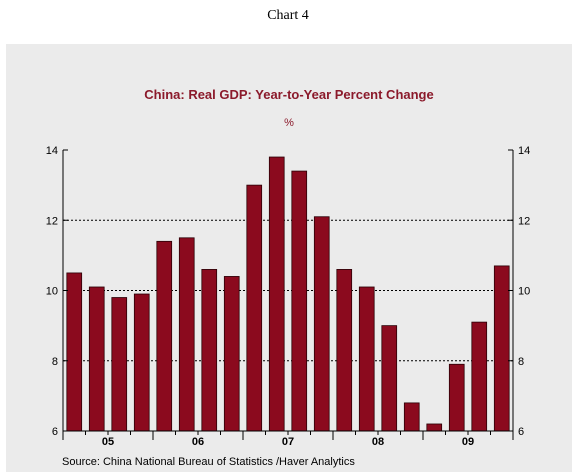 The image size is (576, 474). Describe the element at coordinates (434, 427) in the screenshot. I see `bar-09Q1` at that location.